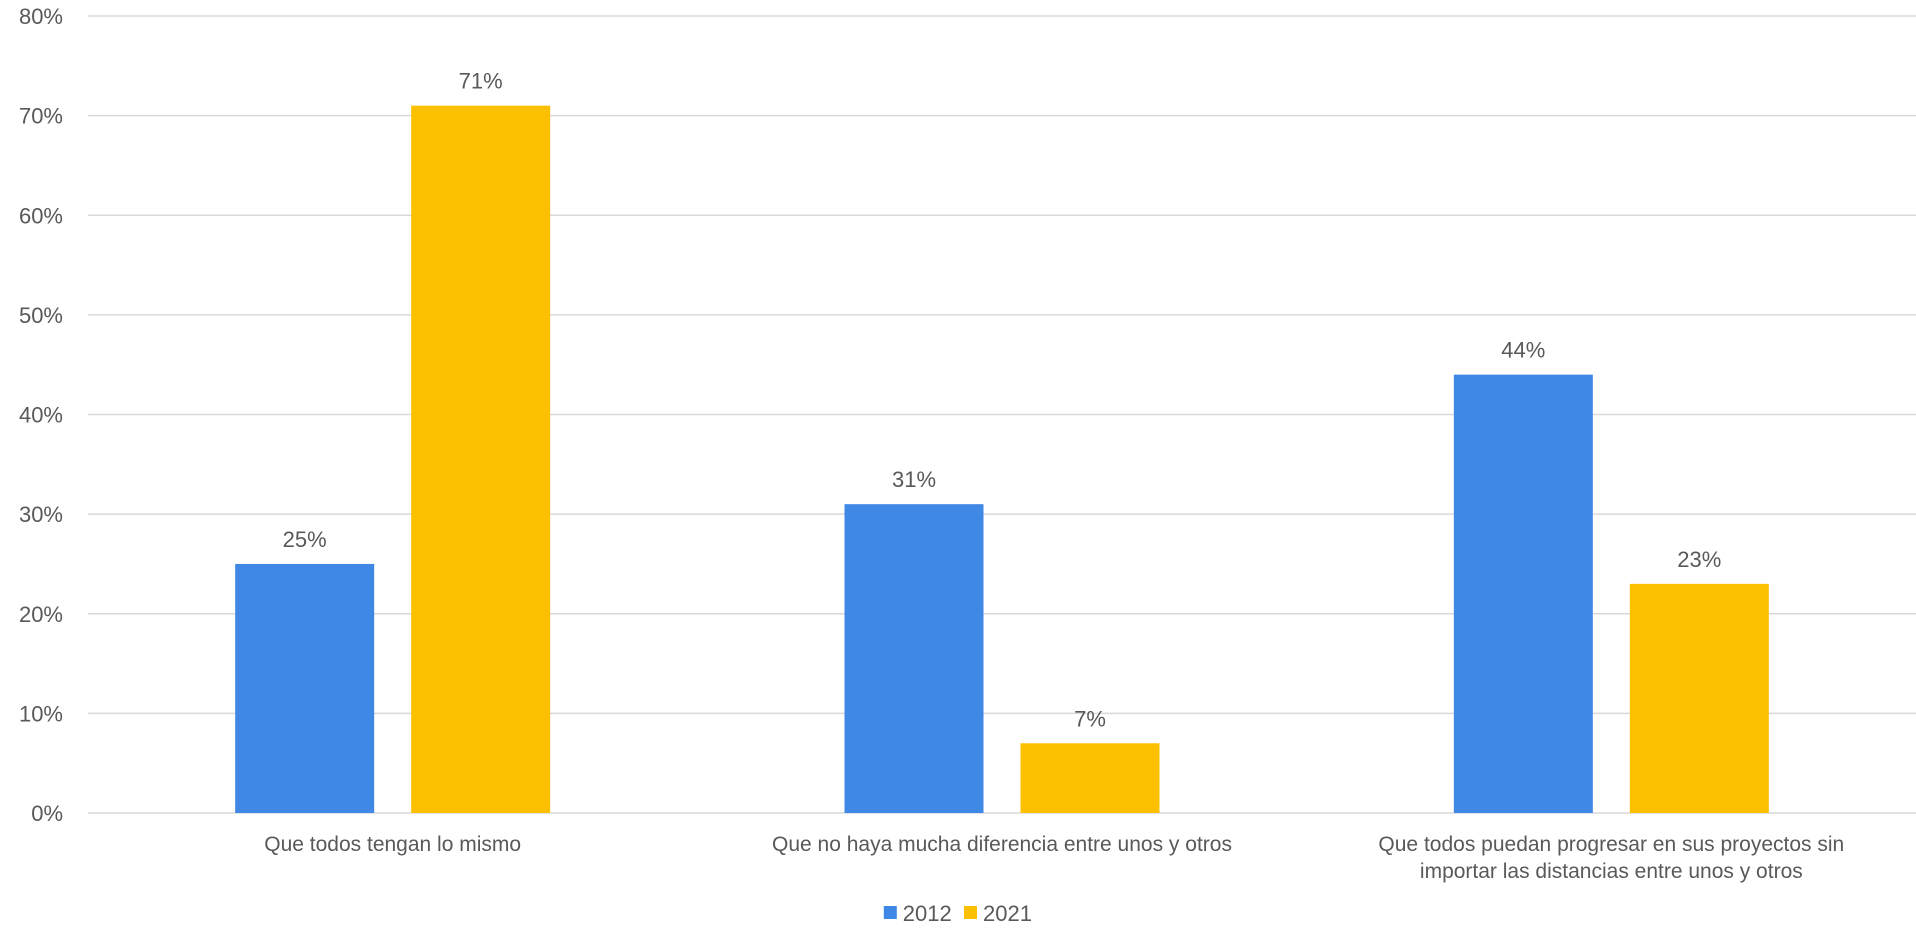 The image size is (1916, 932). What do you see at coordinates (41, 315) in the screenshot?
I see `y-tick-label: 50%` at bounding box center [41, 315].